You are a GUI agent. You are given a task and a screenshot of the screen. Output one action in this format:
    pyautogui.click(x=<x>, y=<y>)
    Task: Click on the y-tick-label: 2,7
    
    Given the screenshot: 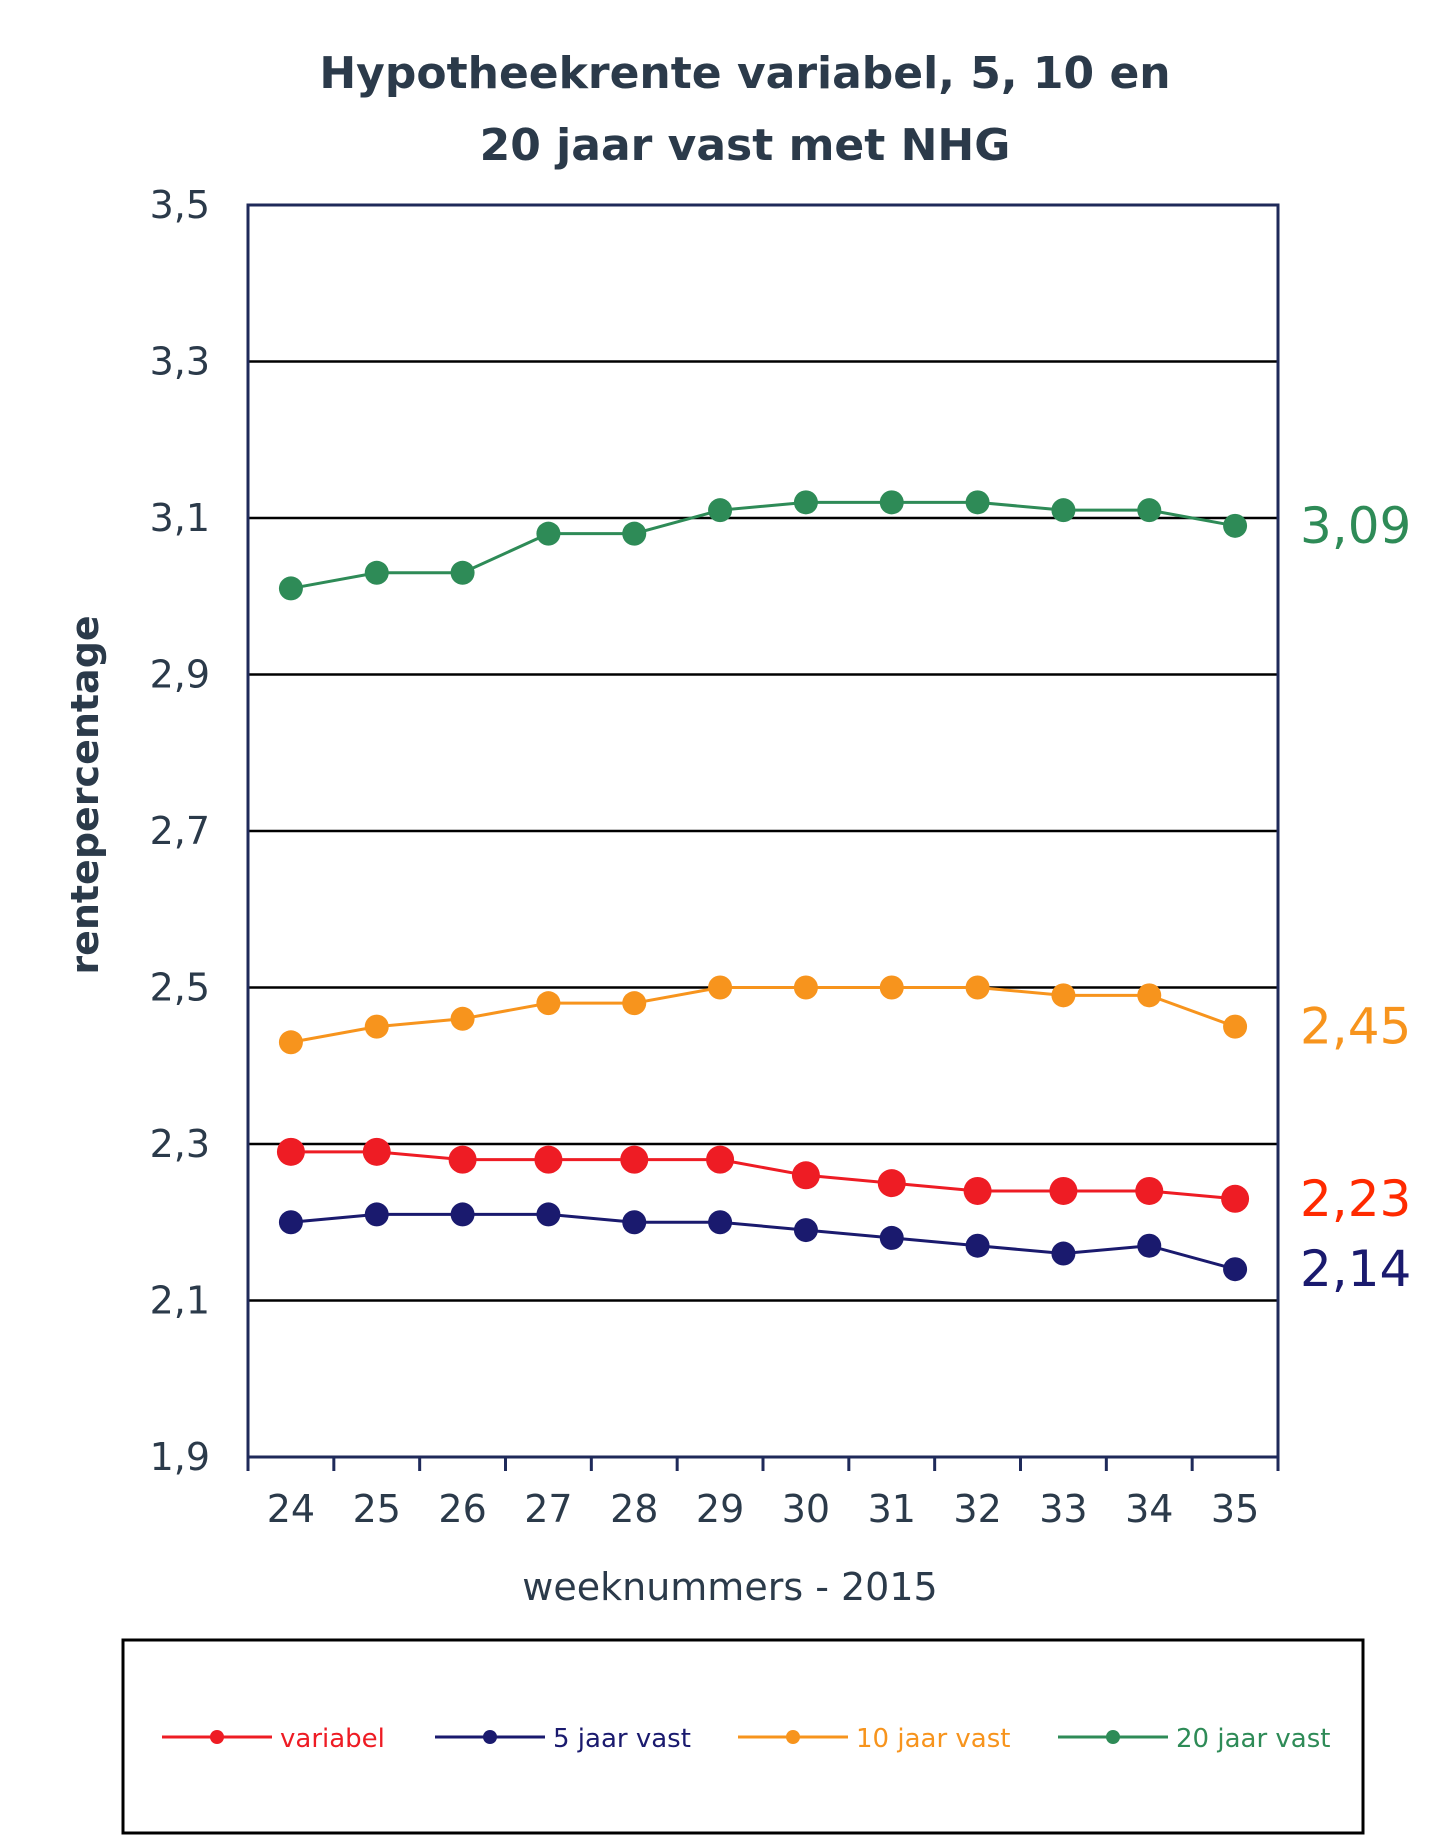 What is the action you would take?
    pyautogui.click(x=180, y=831)
    